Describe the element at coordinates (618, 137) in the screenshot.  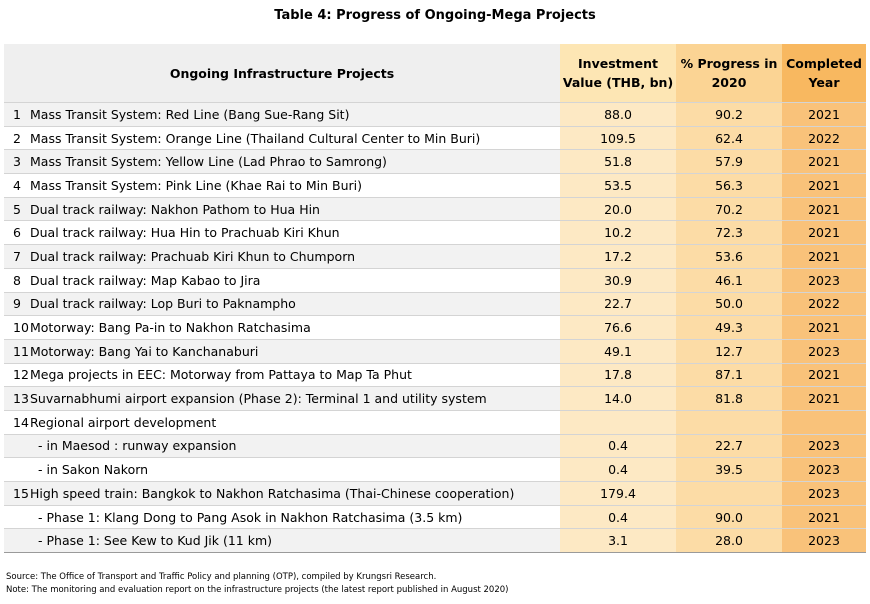
I see `investment-value: 109.5` at that location.